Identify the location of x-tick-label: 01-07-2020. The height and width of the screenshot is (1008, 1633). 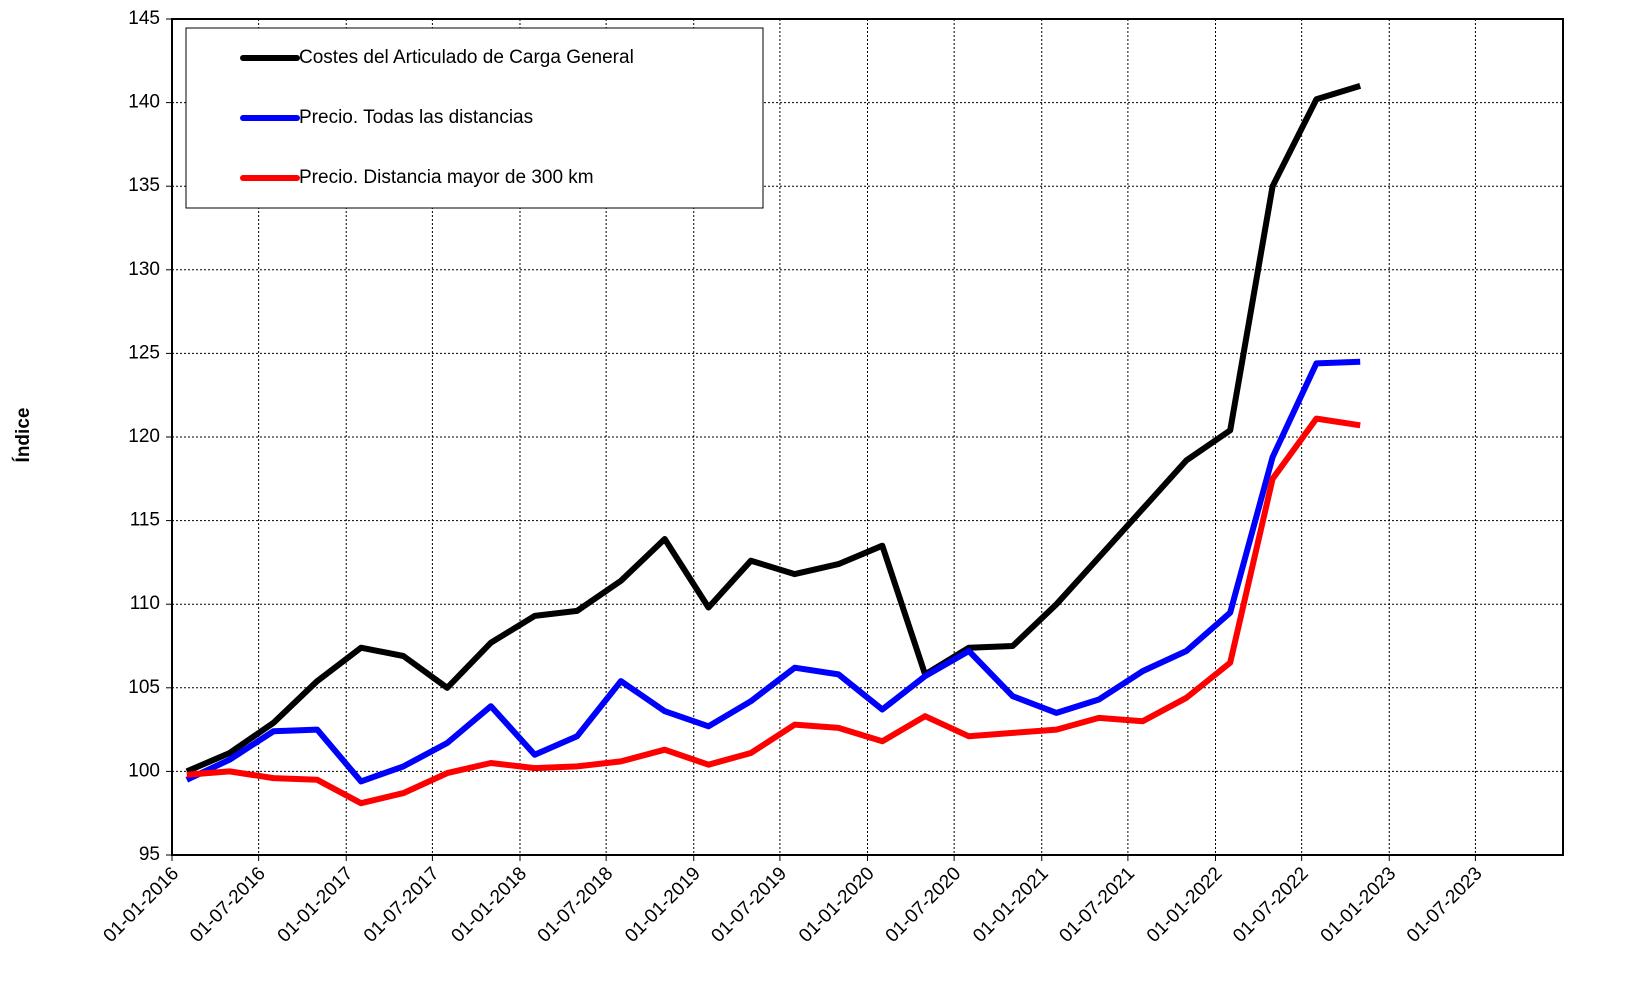
(924, 905).